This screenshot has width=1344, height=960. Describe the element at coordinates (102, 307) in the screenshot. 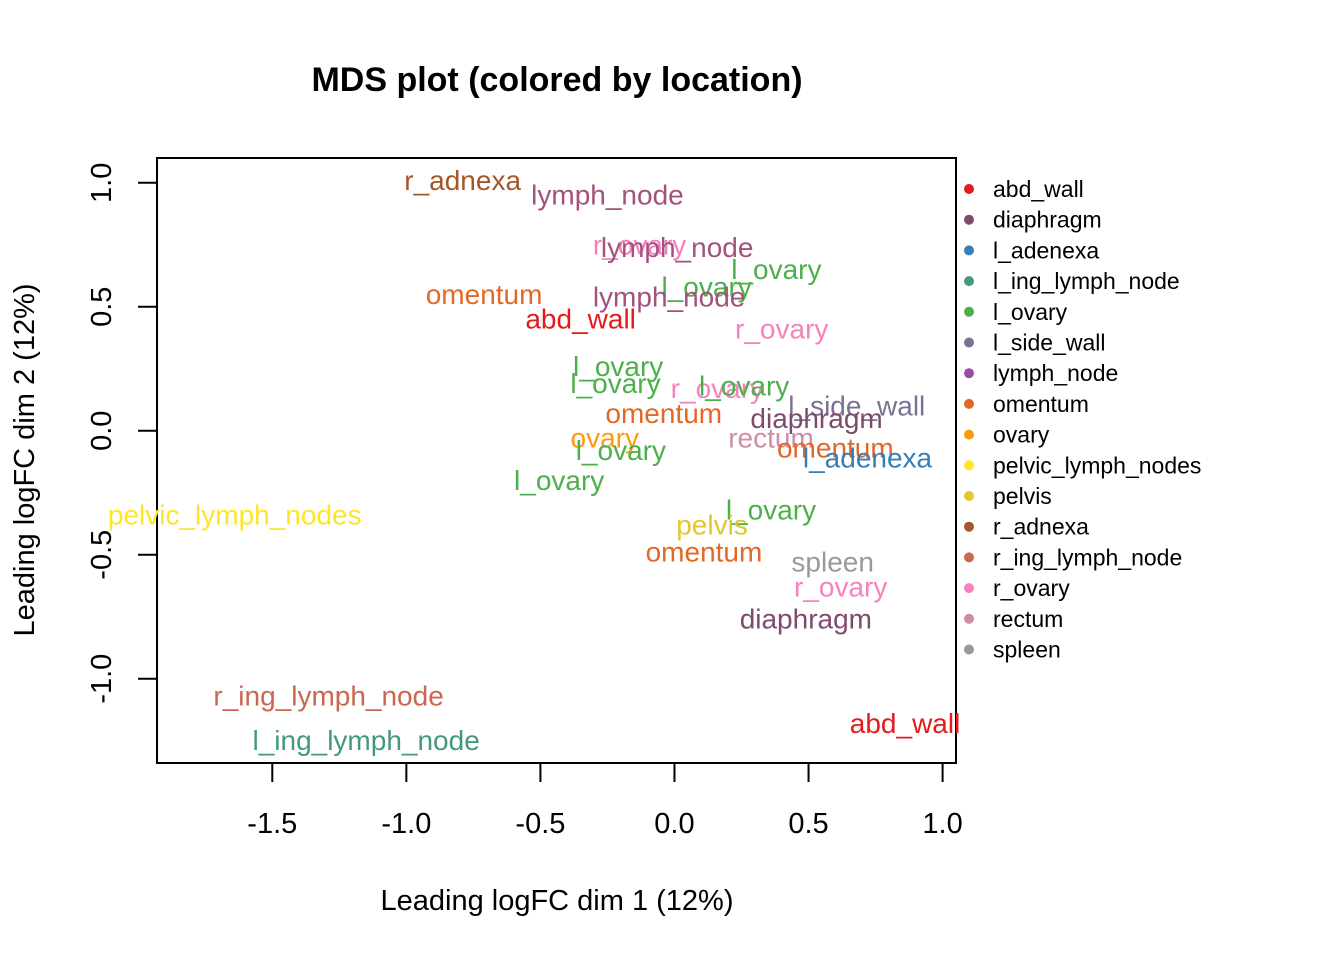

I see `y-tick-label: 0.5` at that location.